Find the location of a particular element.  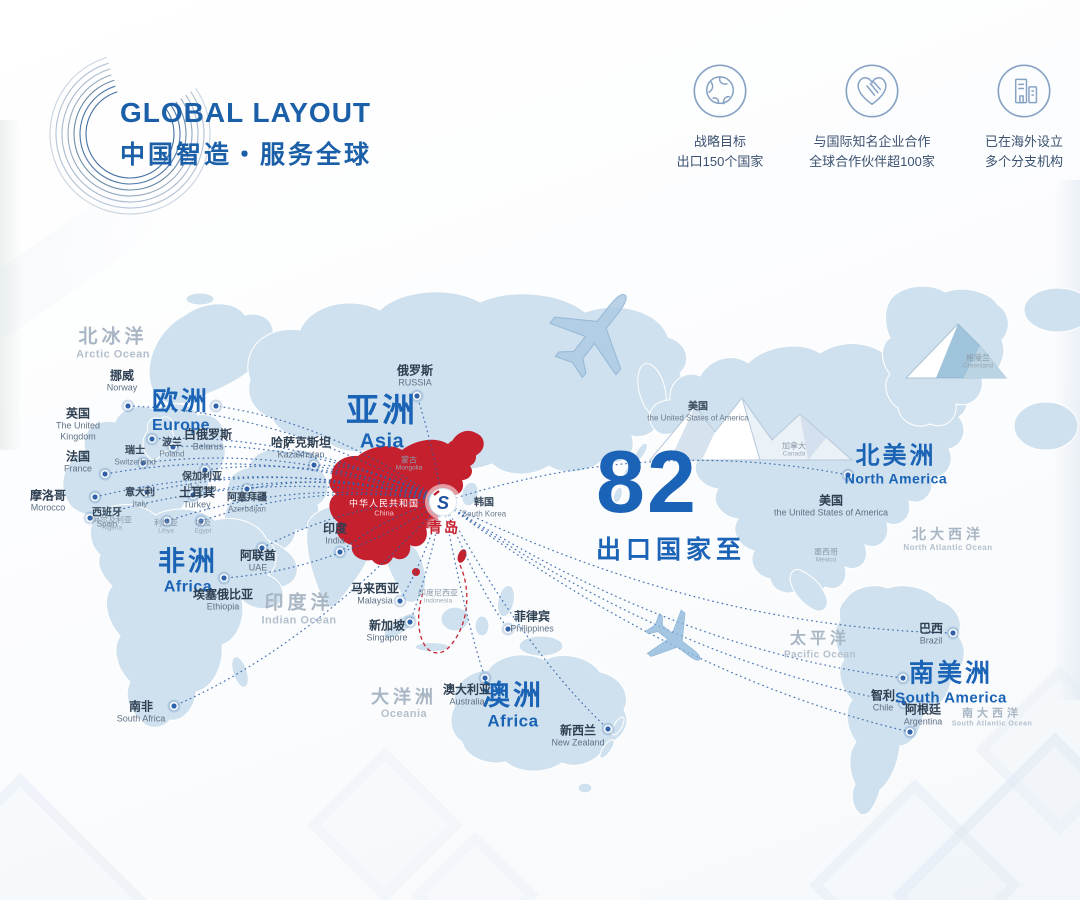

land-nz-south is located at coordinates (607, 749).